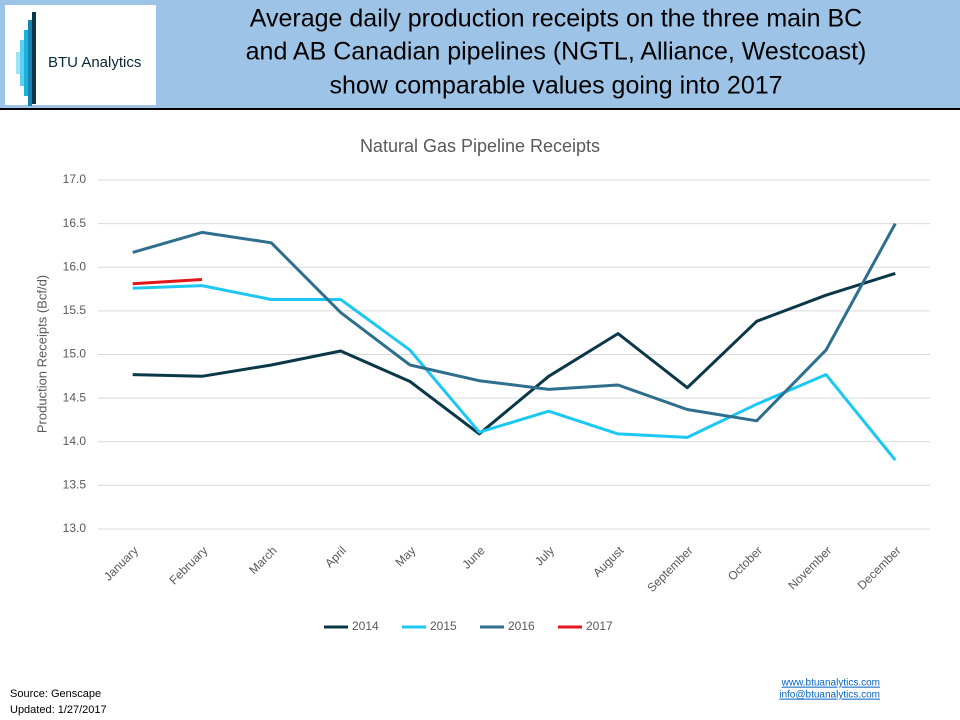  What do you see at coordinates (365, 626) in the screenshot?
I see `legend-label: 2014` at bounding box center [365, 626].